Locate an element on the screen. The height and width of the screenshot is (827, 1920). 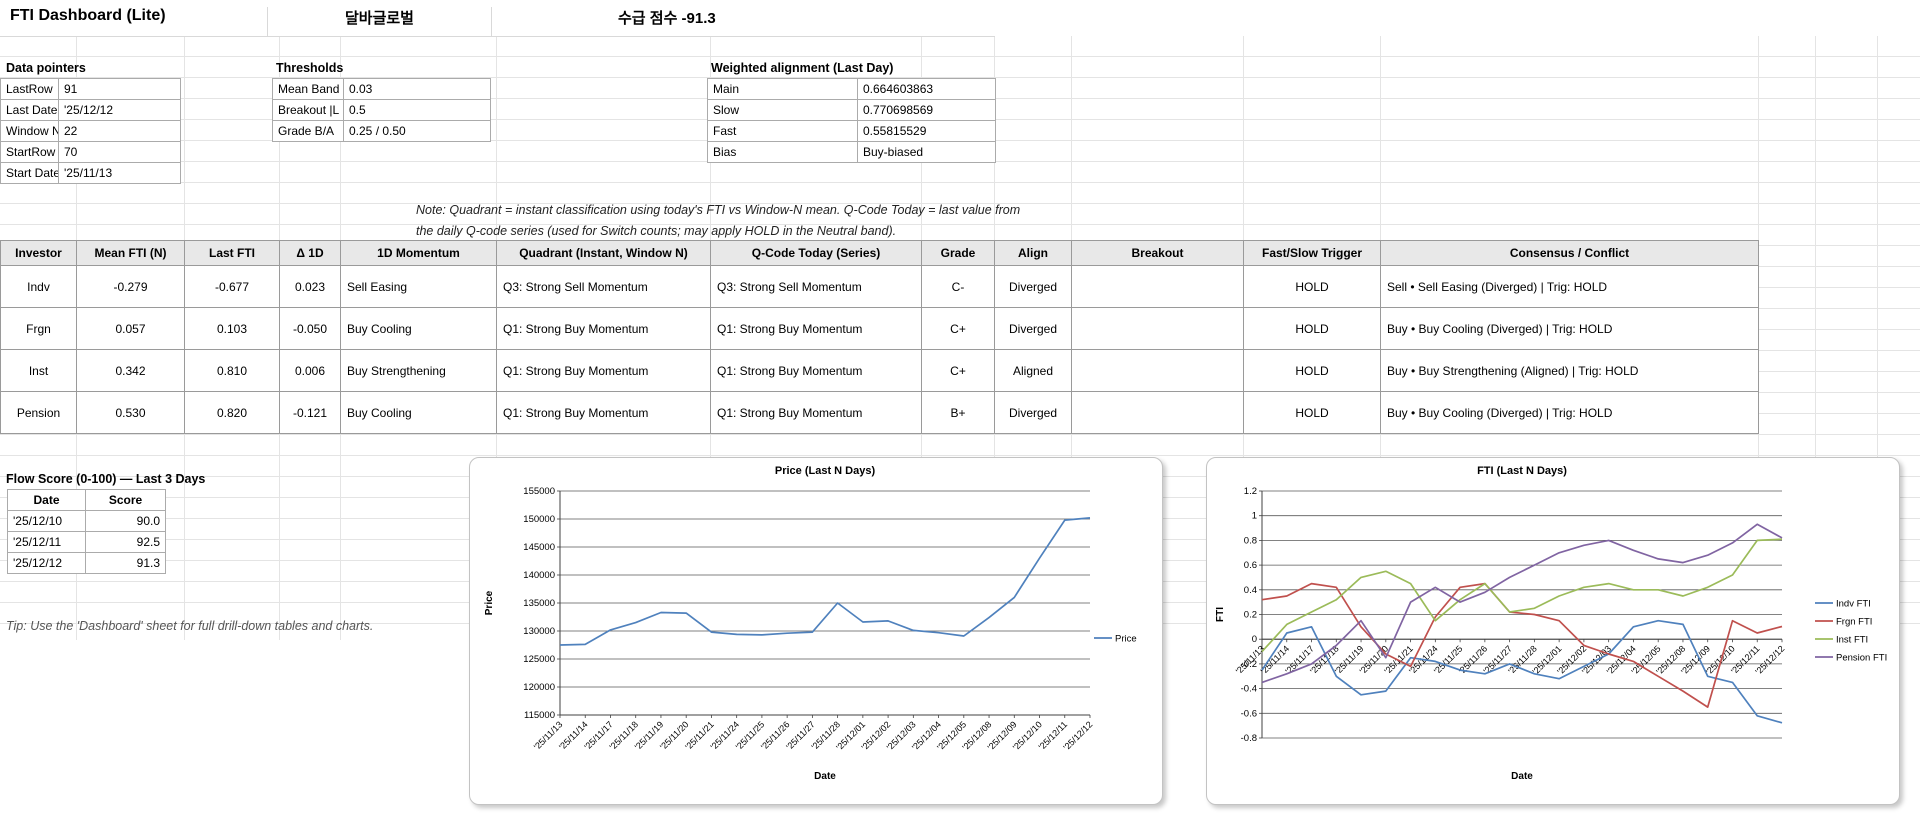
table-cell: C- is located at coordinates (958, 287).